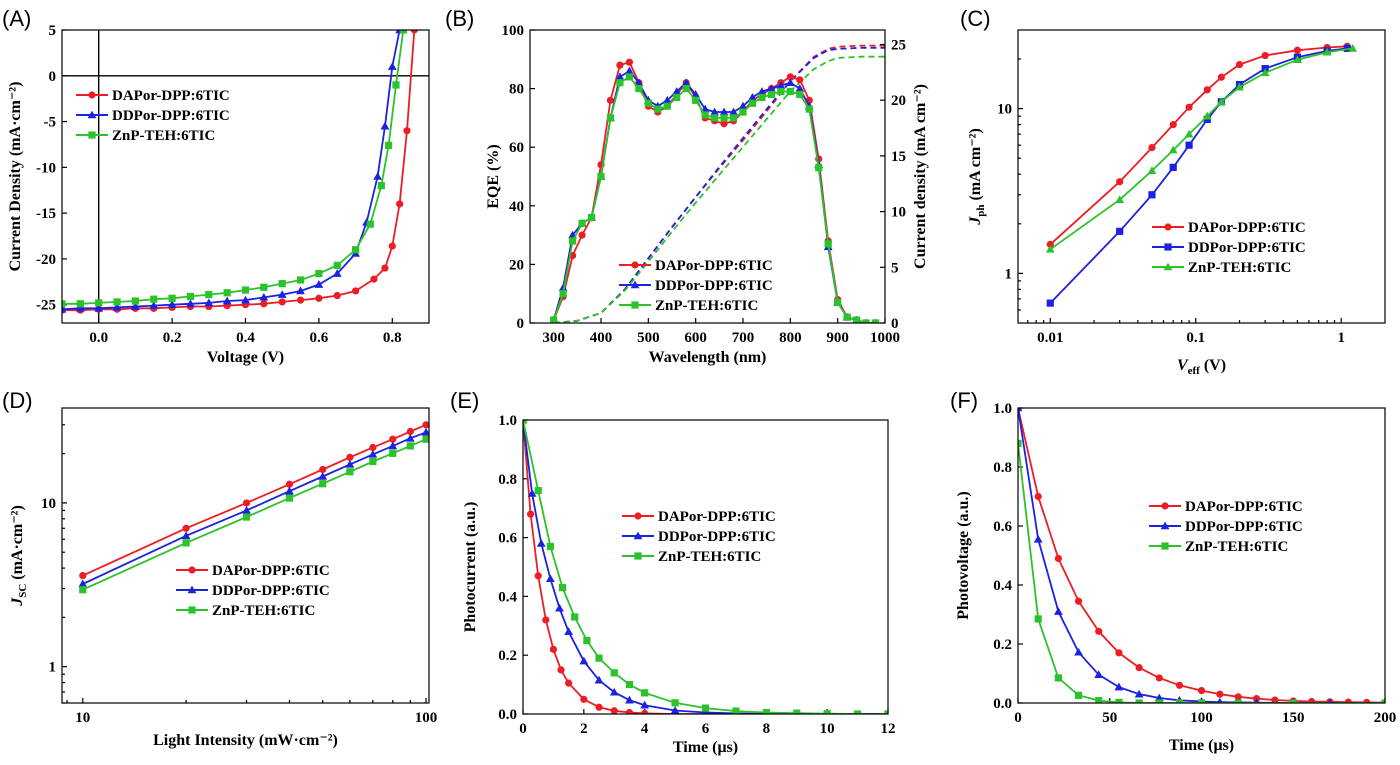  Describe the element at coordinates (708, 357) in the screenshot. I see `x-axis-title: Wavelength (nm)` at that location.